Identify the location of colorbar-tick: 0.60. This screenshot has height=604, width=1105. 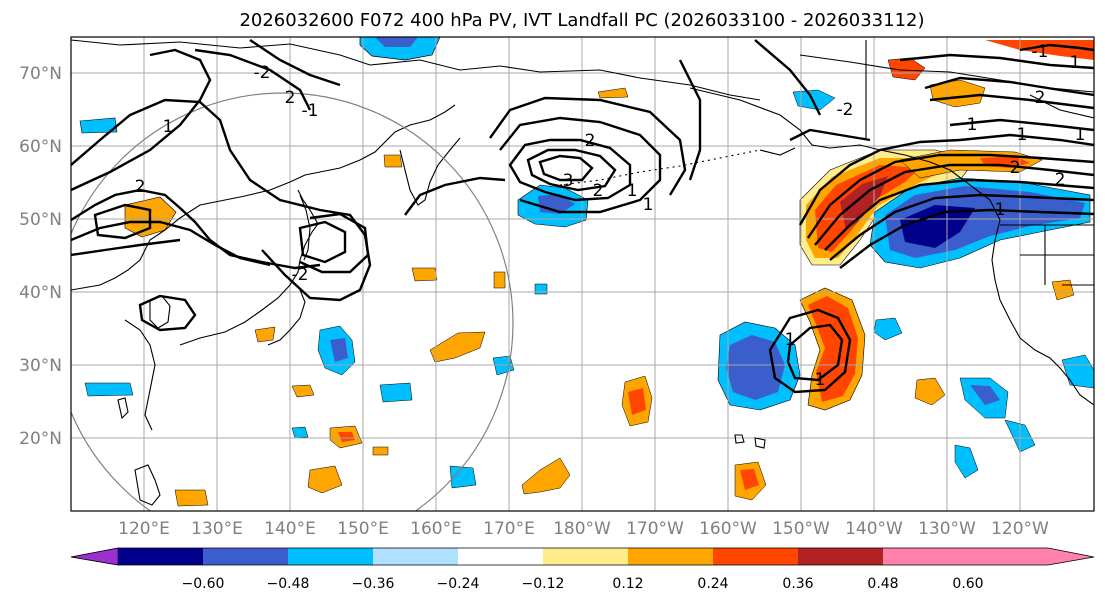
(967, 584).